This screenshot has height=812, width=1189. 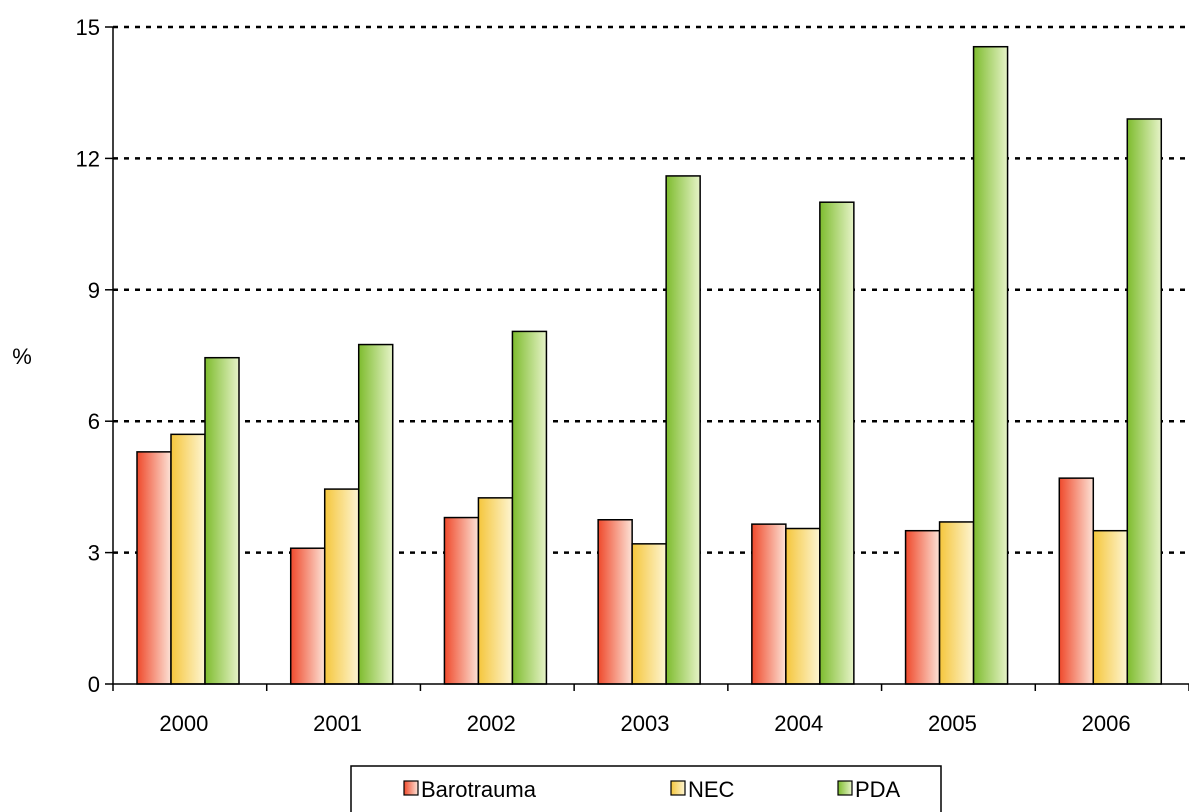 I want to click on bar-barotrauma-2002, so click(x=461, y=600).